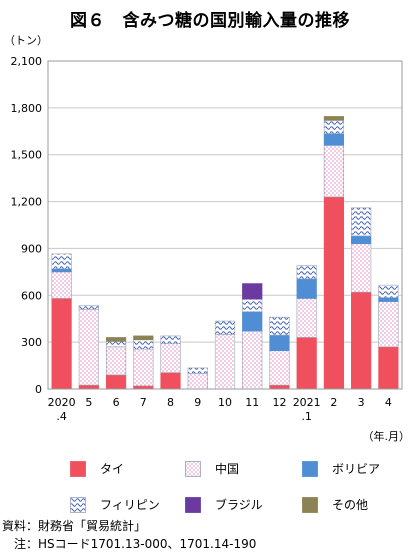 The width and height of the screenshot is (420, 557). Describe the element at coordinates (143, 402) in the screenshot. I see `x-tick-label: 7` at that location.